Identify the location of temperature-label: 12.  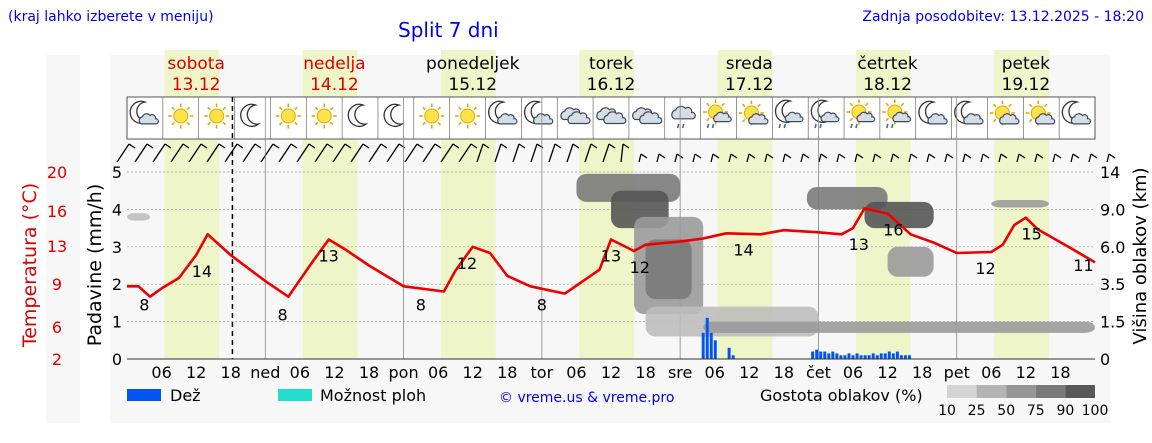
(985, 268).